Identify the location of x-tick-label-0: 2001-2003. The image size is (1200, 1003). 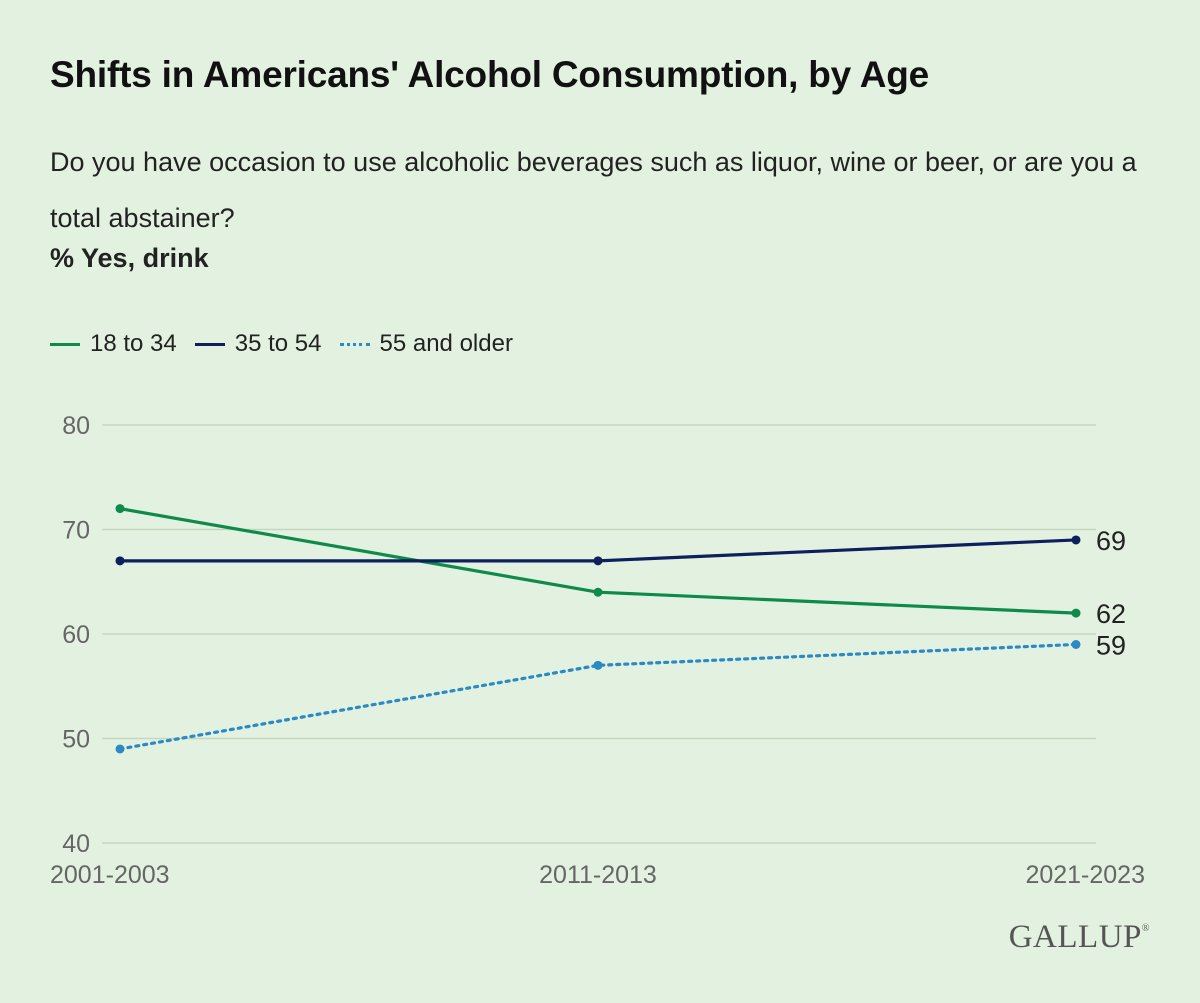
(110, 875).